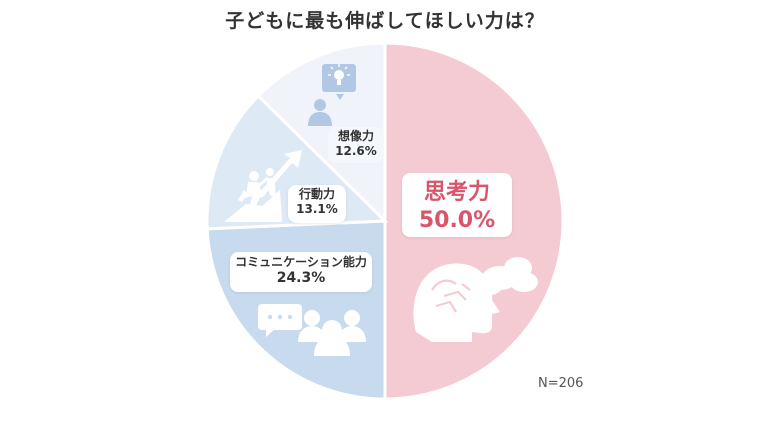 This screenshot has height=433, width=770. Describe the element at coordinates (263, 186) in the screenshot. I see `climbing-arrow-icon` at that location.